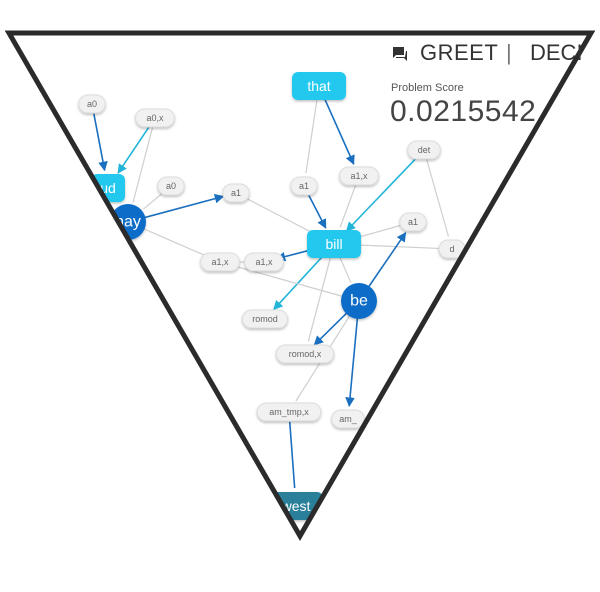  Describe the element at coordinates (296, 506) in the screenshot. I see `node-label: west` at that location.